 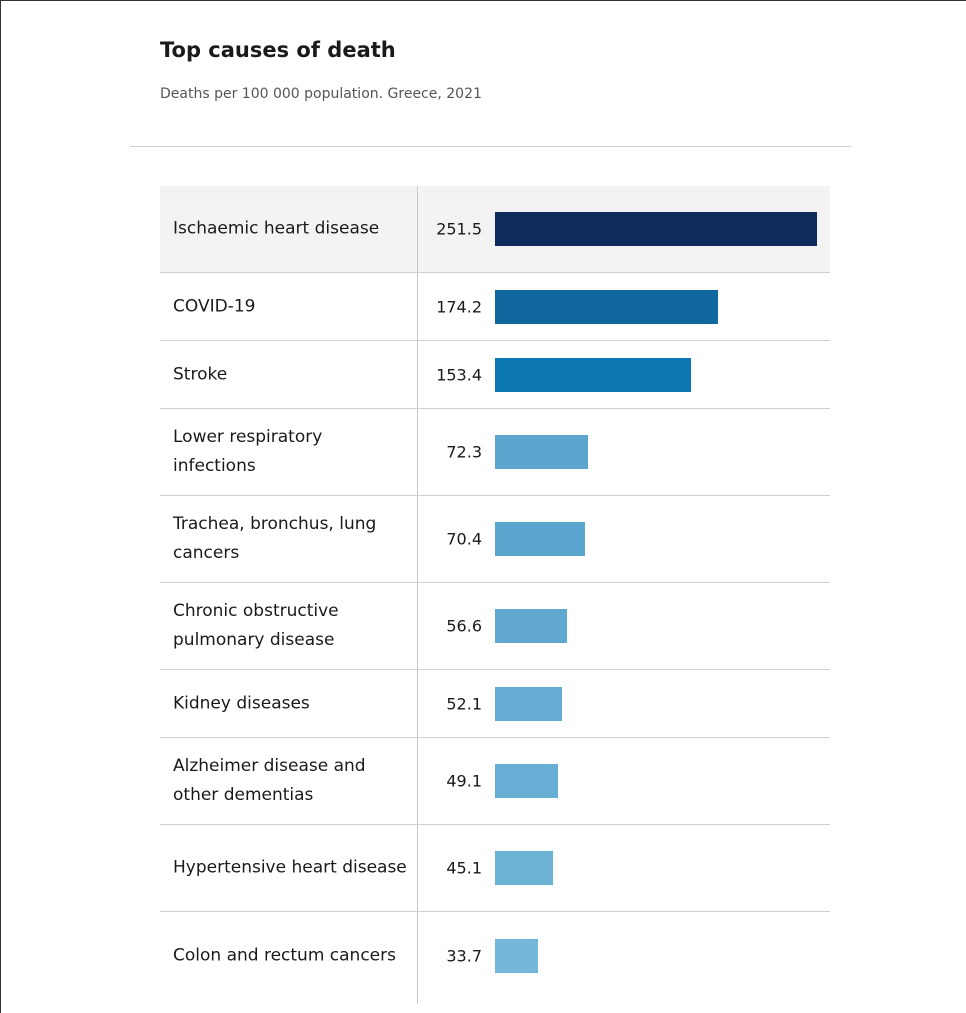 What do you see at coordinates (464, 539) in the screenshot?
I see `data-label: 70.4` at bounding box center [464, 539].